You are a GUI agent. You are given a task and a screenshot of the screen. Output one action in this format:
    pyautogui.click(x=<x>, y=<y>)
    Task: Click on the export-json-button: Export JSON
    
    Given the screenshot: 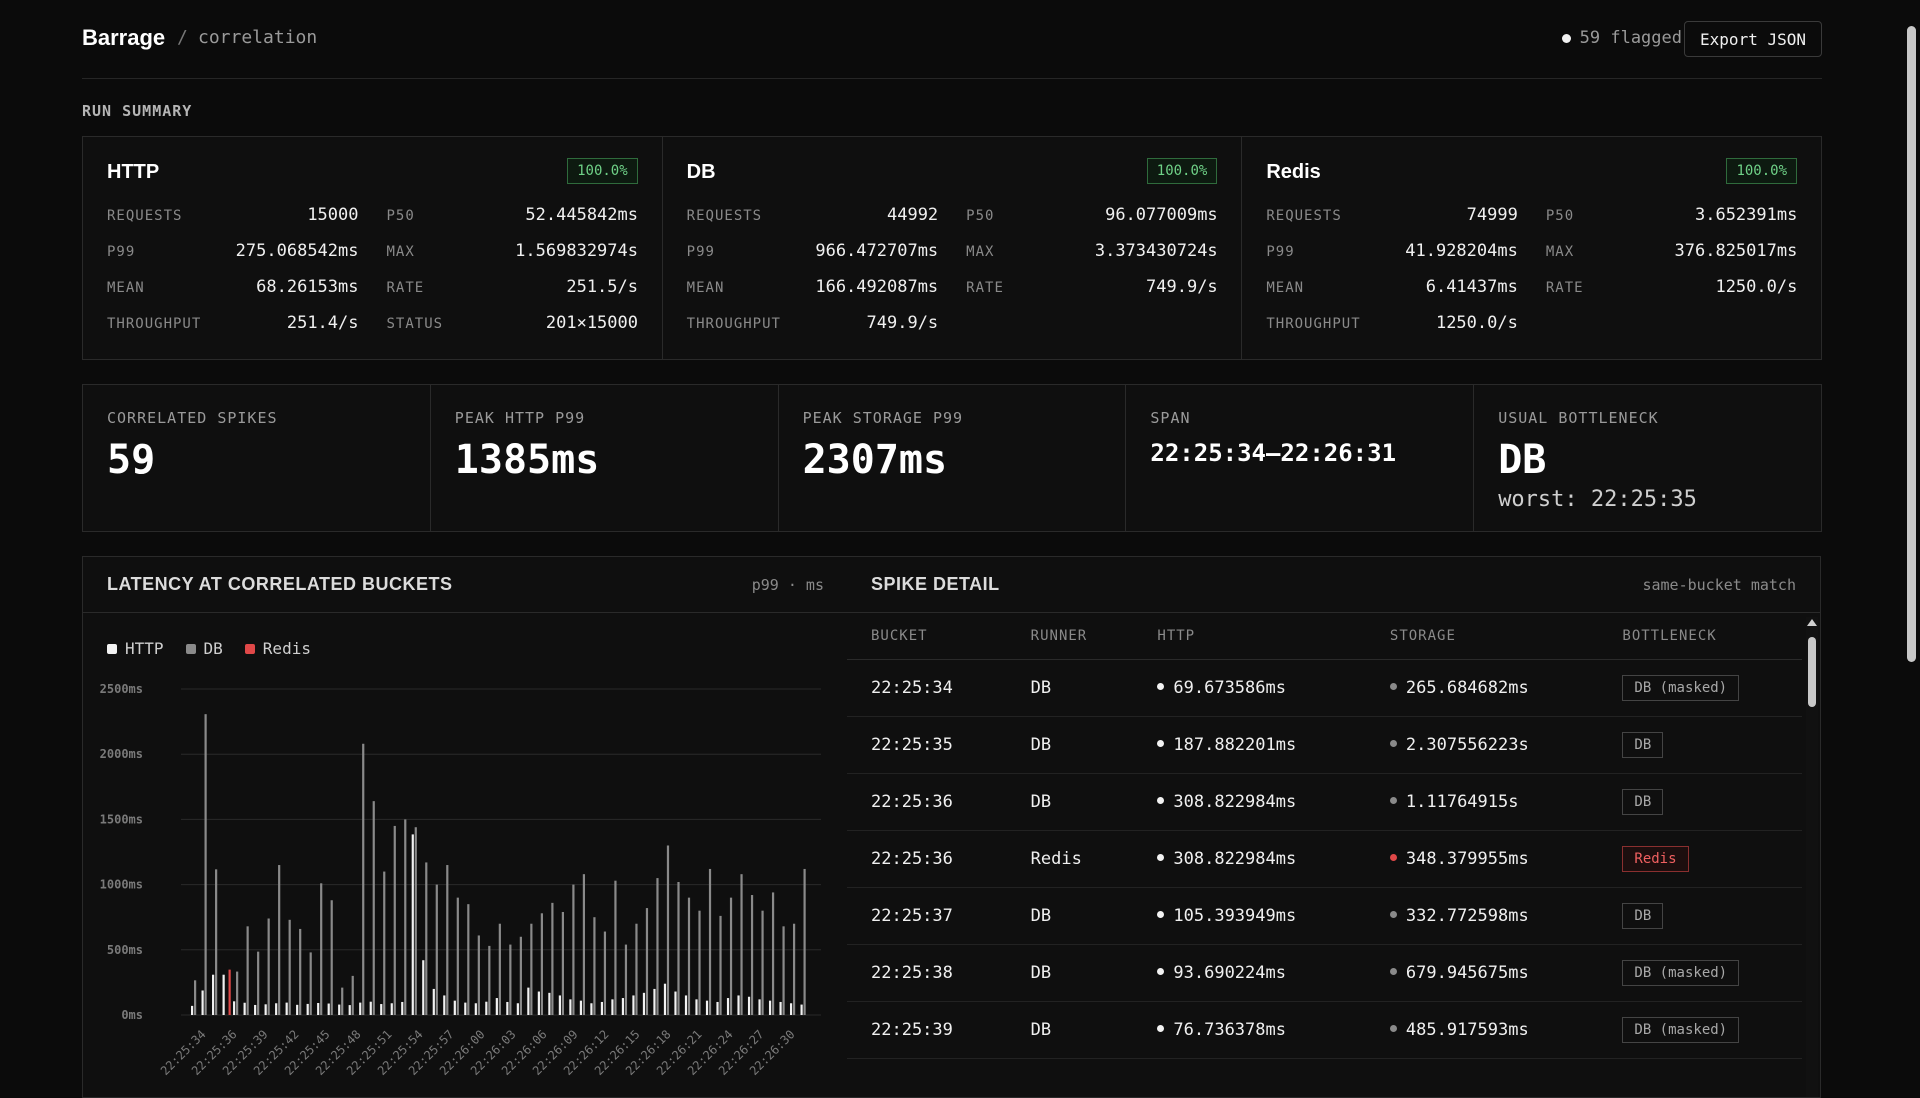 What is the action you would take?
    pyautogui.click(x=1753, y=39)
    